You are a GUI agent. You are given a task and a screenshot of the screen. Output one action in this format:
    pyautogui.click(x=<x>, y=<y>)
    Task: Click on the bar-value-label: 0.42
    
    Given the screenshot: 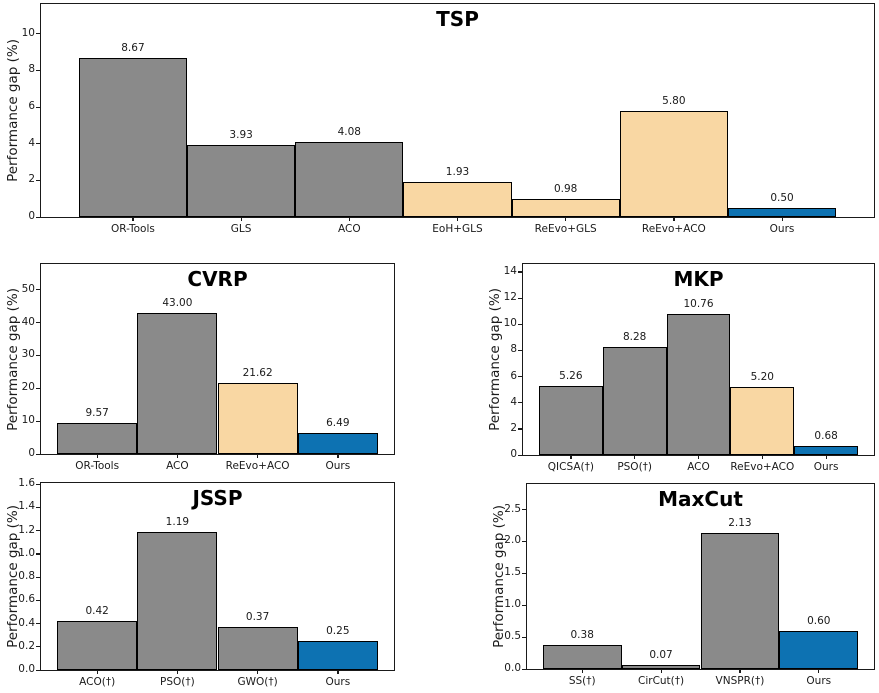 What is the action you would take?
    pyautogui.click(x=97, y=611)
    